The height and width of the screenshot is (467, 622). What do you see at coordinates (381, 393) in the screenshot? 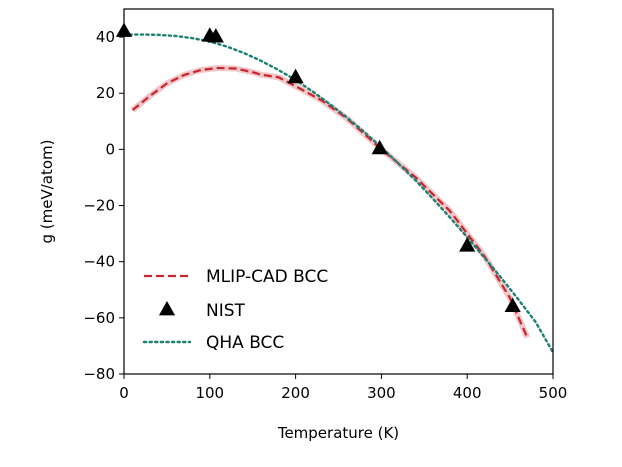
I see `x-tick-label: 300` at bounding box center [381, 393].